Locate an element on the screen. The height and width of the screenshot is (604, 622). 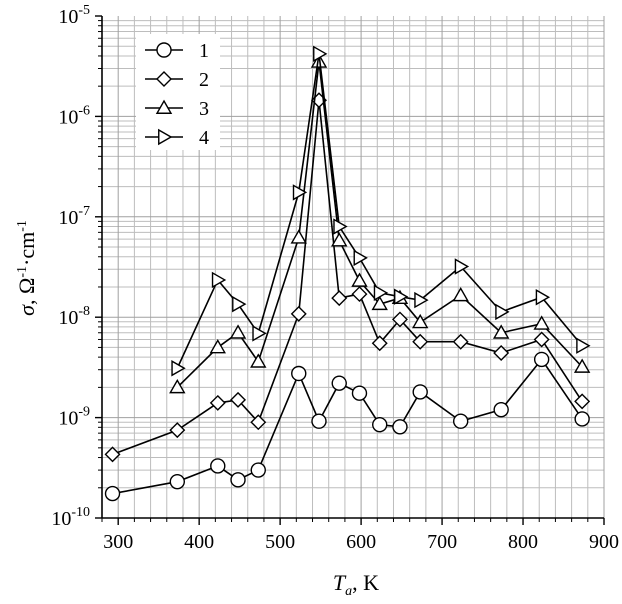
y-tick-label: 10⁻⁸ is located at coordinates (74, 316).